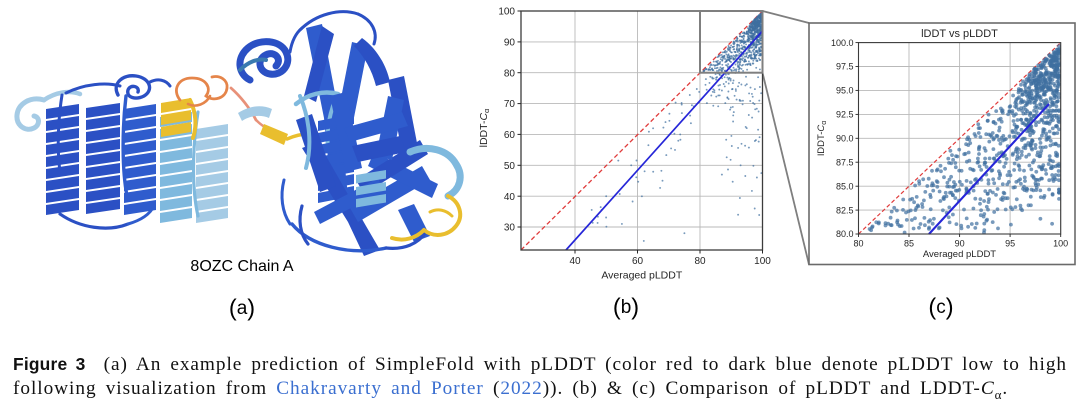  What do you see at coordinates (845, 234) in the screenshot?
I see `svg-text: 80.0` at bounding box center [845, 234].